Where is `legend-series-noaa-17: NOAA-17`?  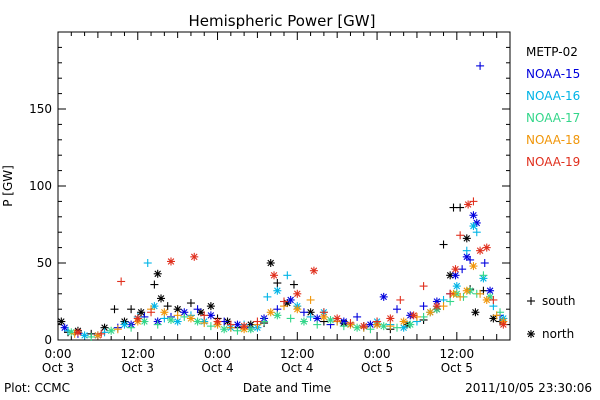
legend-series-noaa-17: NOAA-17 is located at coordinates (553, 118).